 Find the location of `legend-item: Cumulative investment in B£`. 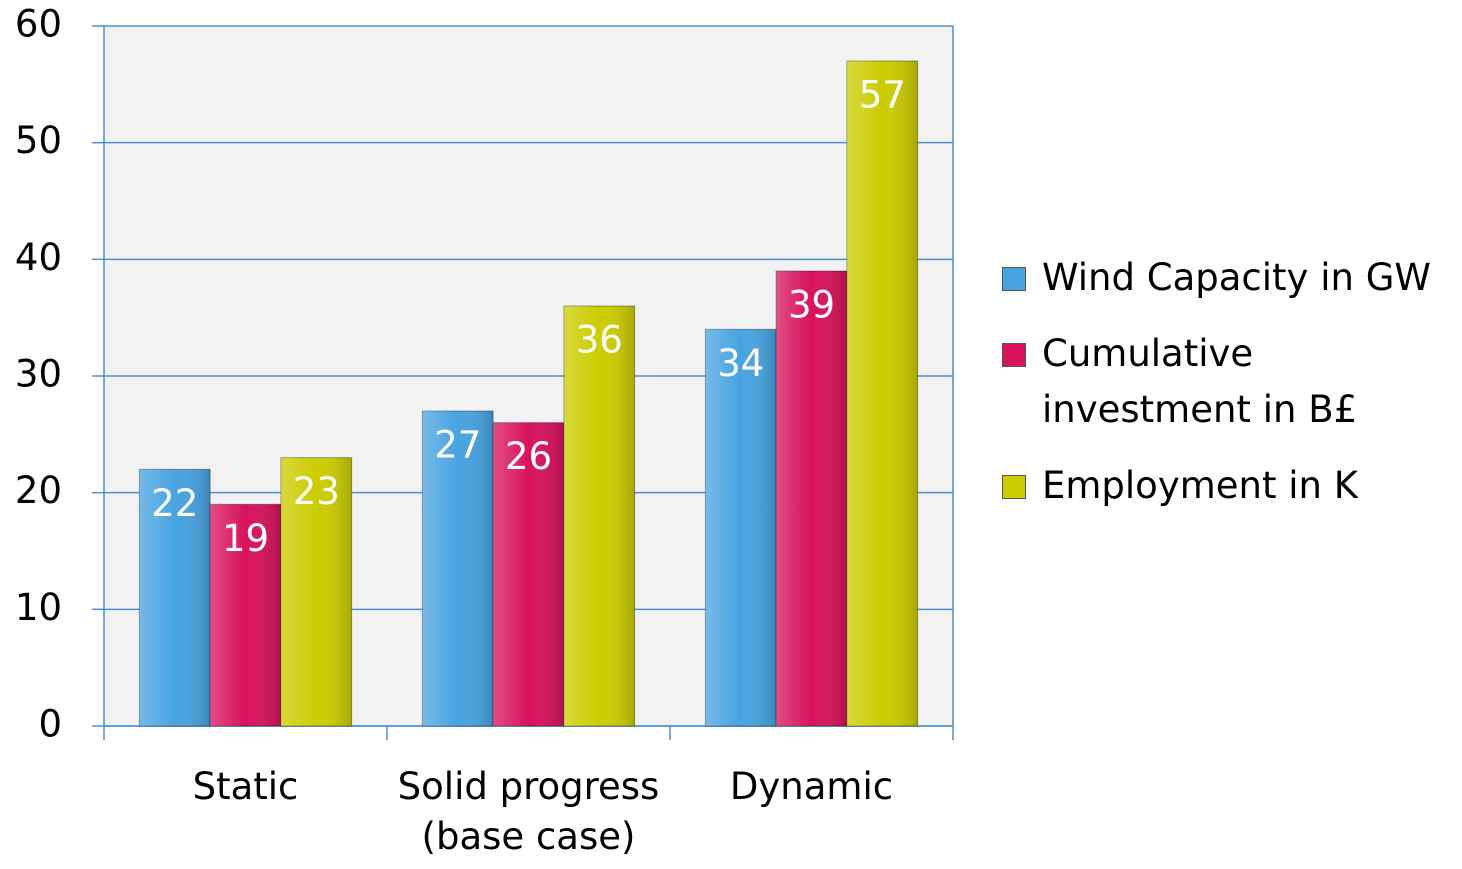

legend-item: Cumulative investment in B£ is located at coordinates (1220, 382).